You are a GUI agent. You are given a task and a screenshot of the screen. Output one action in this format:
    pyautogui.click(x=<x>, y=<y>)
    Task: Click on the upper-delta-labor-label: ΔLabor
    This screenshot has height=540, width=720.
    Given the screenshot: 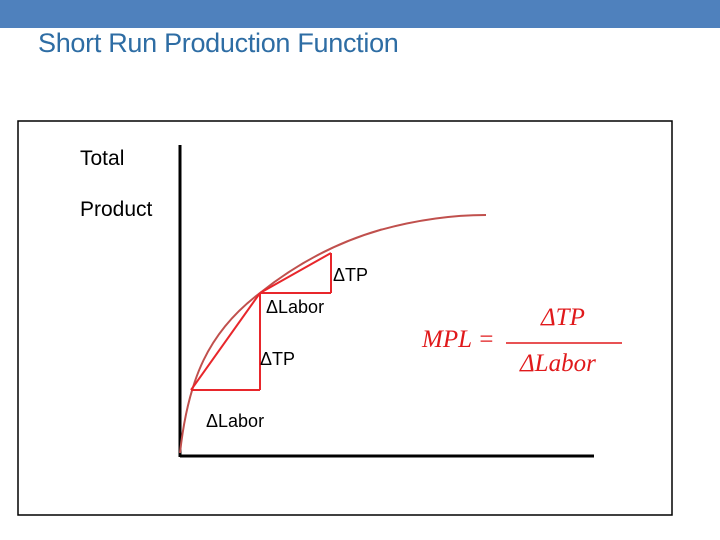 What is the action you would take?
    pyautogui.click(x=295, y=307)
    